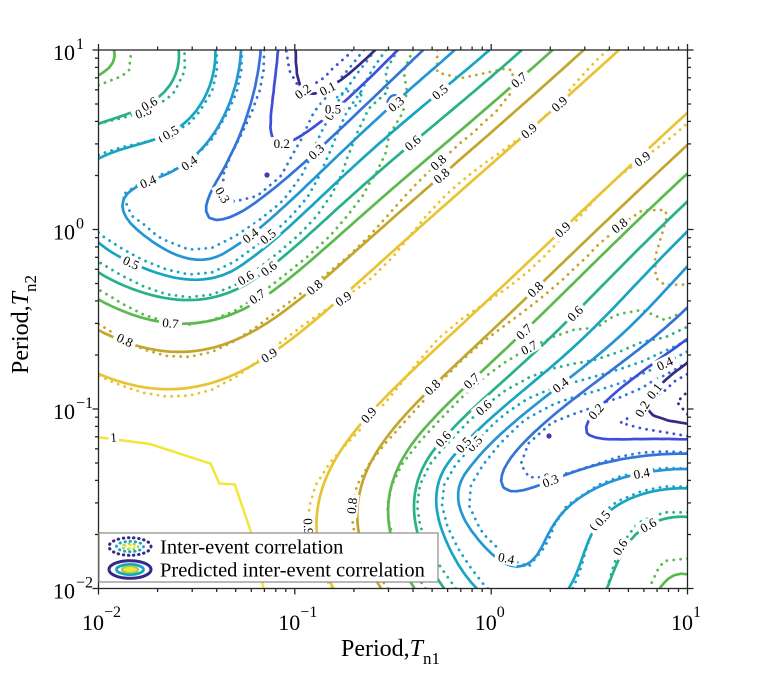 The image size is (760, 680). What do you see at coordinates (327, 88) in the screenshot?
I see `svg-text: 0.1` at bounding box center [327, 88].